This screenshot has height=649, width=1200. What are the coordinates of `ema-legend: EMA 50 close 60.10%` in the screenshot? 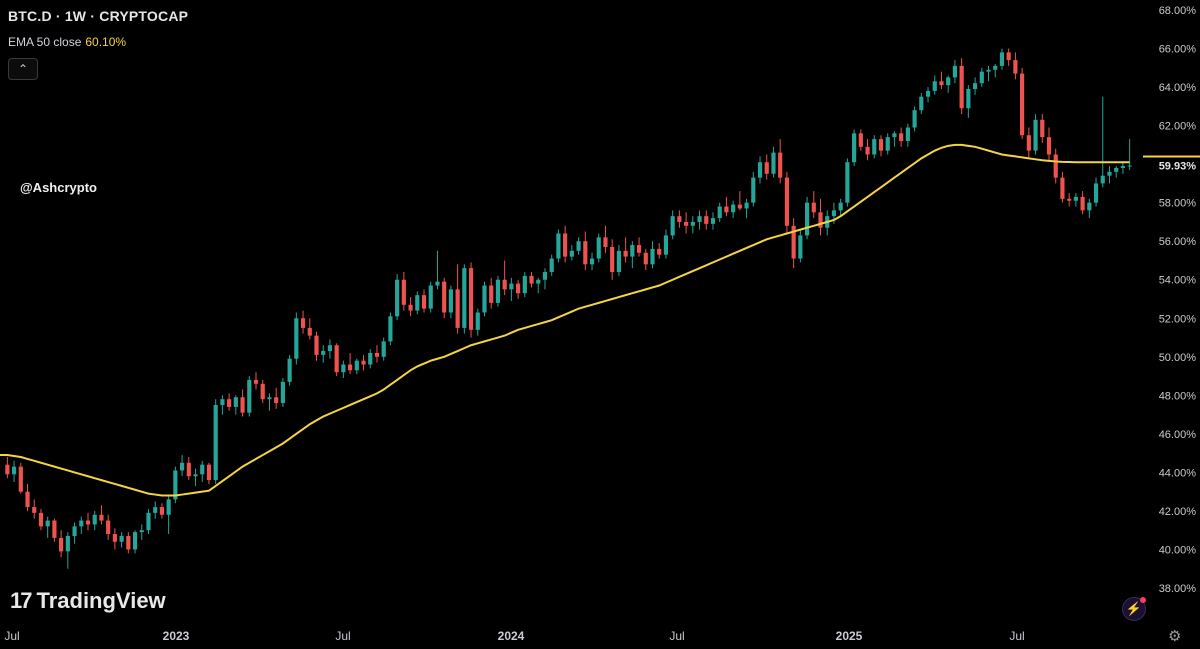 It's located at (67, 42).